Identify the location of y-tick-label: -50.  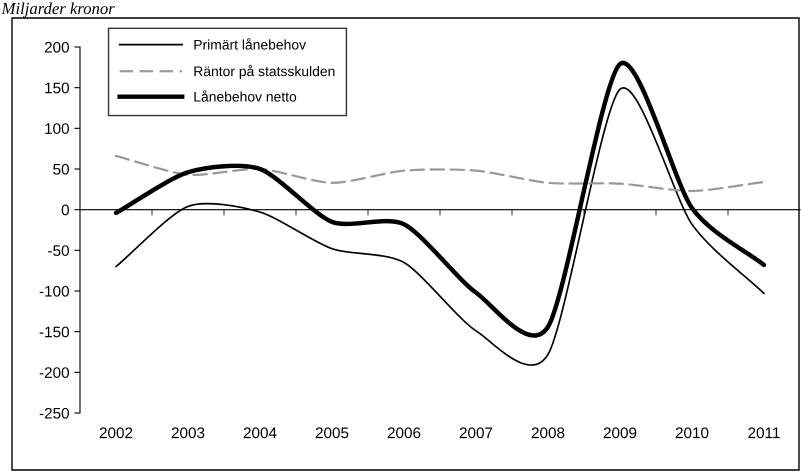
(58, 250).